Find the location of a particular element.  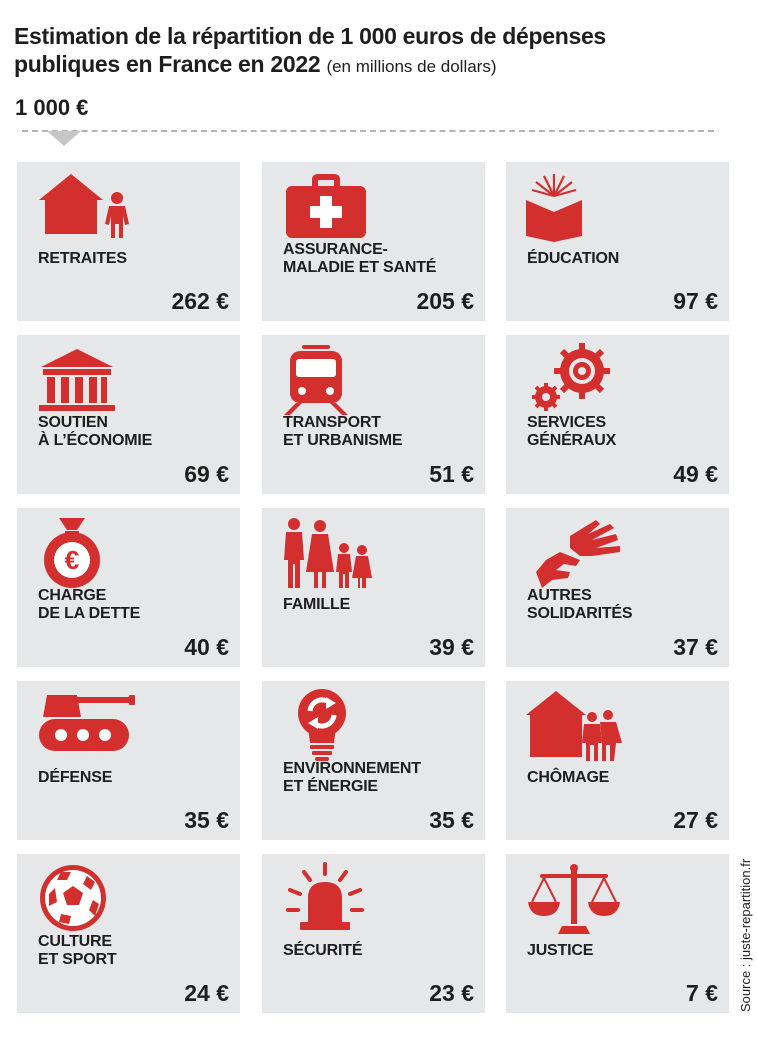

tile-chomage: CHÔMAGE 27 € is located at coordinates (617, 760).